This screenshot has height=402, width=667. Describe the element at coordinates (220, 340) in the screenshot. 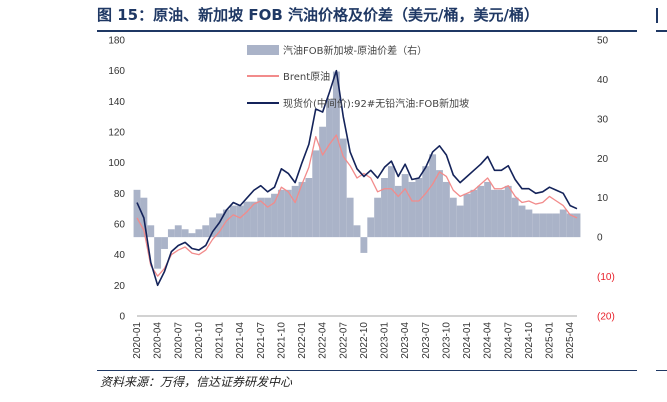

I see `x-tick-label: 2021-01` at that location.